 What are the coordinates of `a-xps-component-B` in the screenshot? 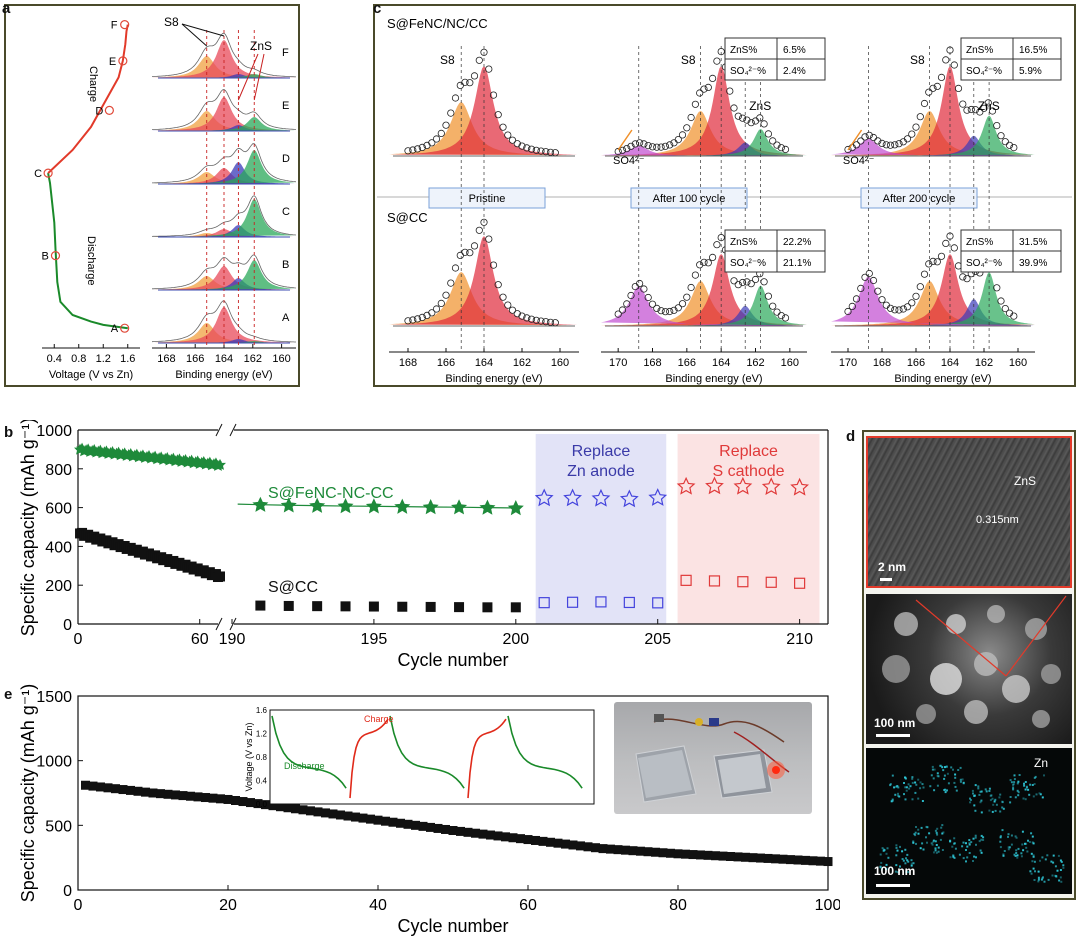 It's located at (224, 275).